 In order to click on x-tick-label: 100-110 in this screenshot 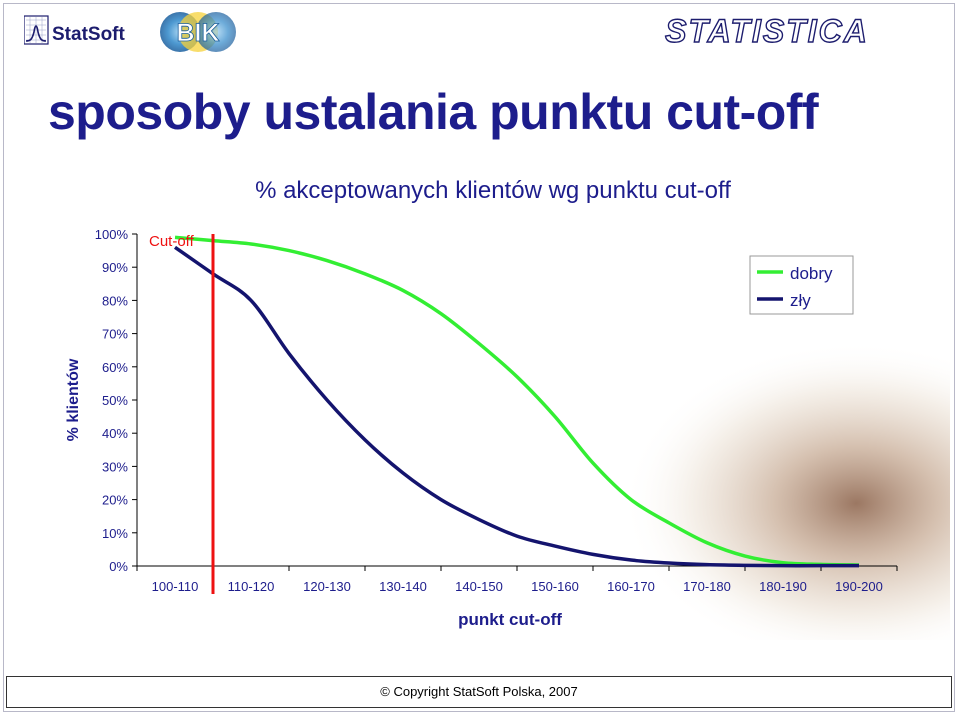, I will do `click(175, 586)`.